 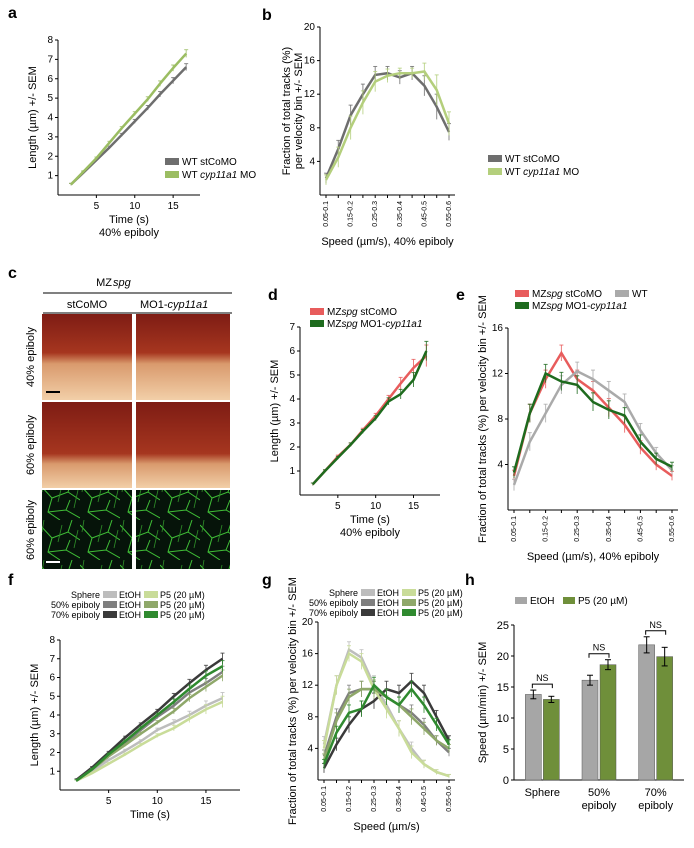 I want to click on panel-c-row-label-2: 60% epiboly, so click(x=31, y=445).